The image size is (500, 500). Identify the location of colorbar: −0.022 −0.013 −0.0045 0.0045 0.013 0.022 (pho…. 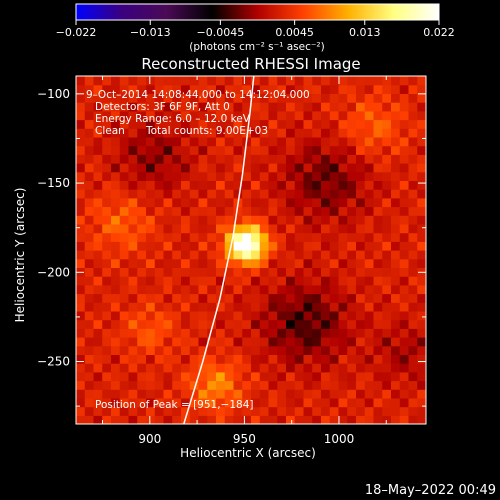
(255, 28).